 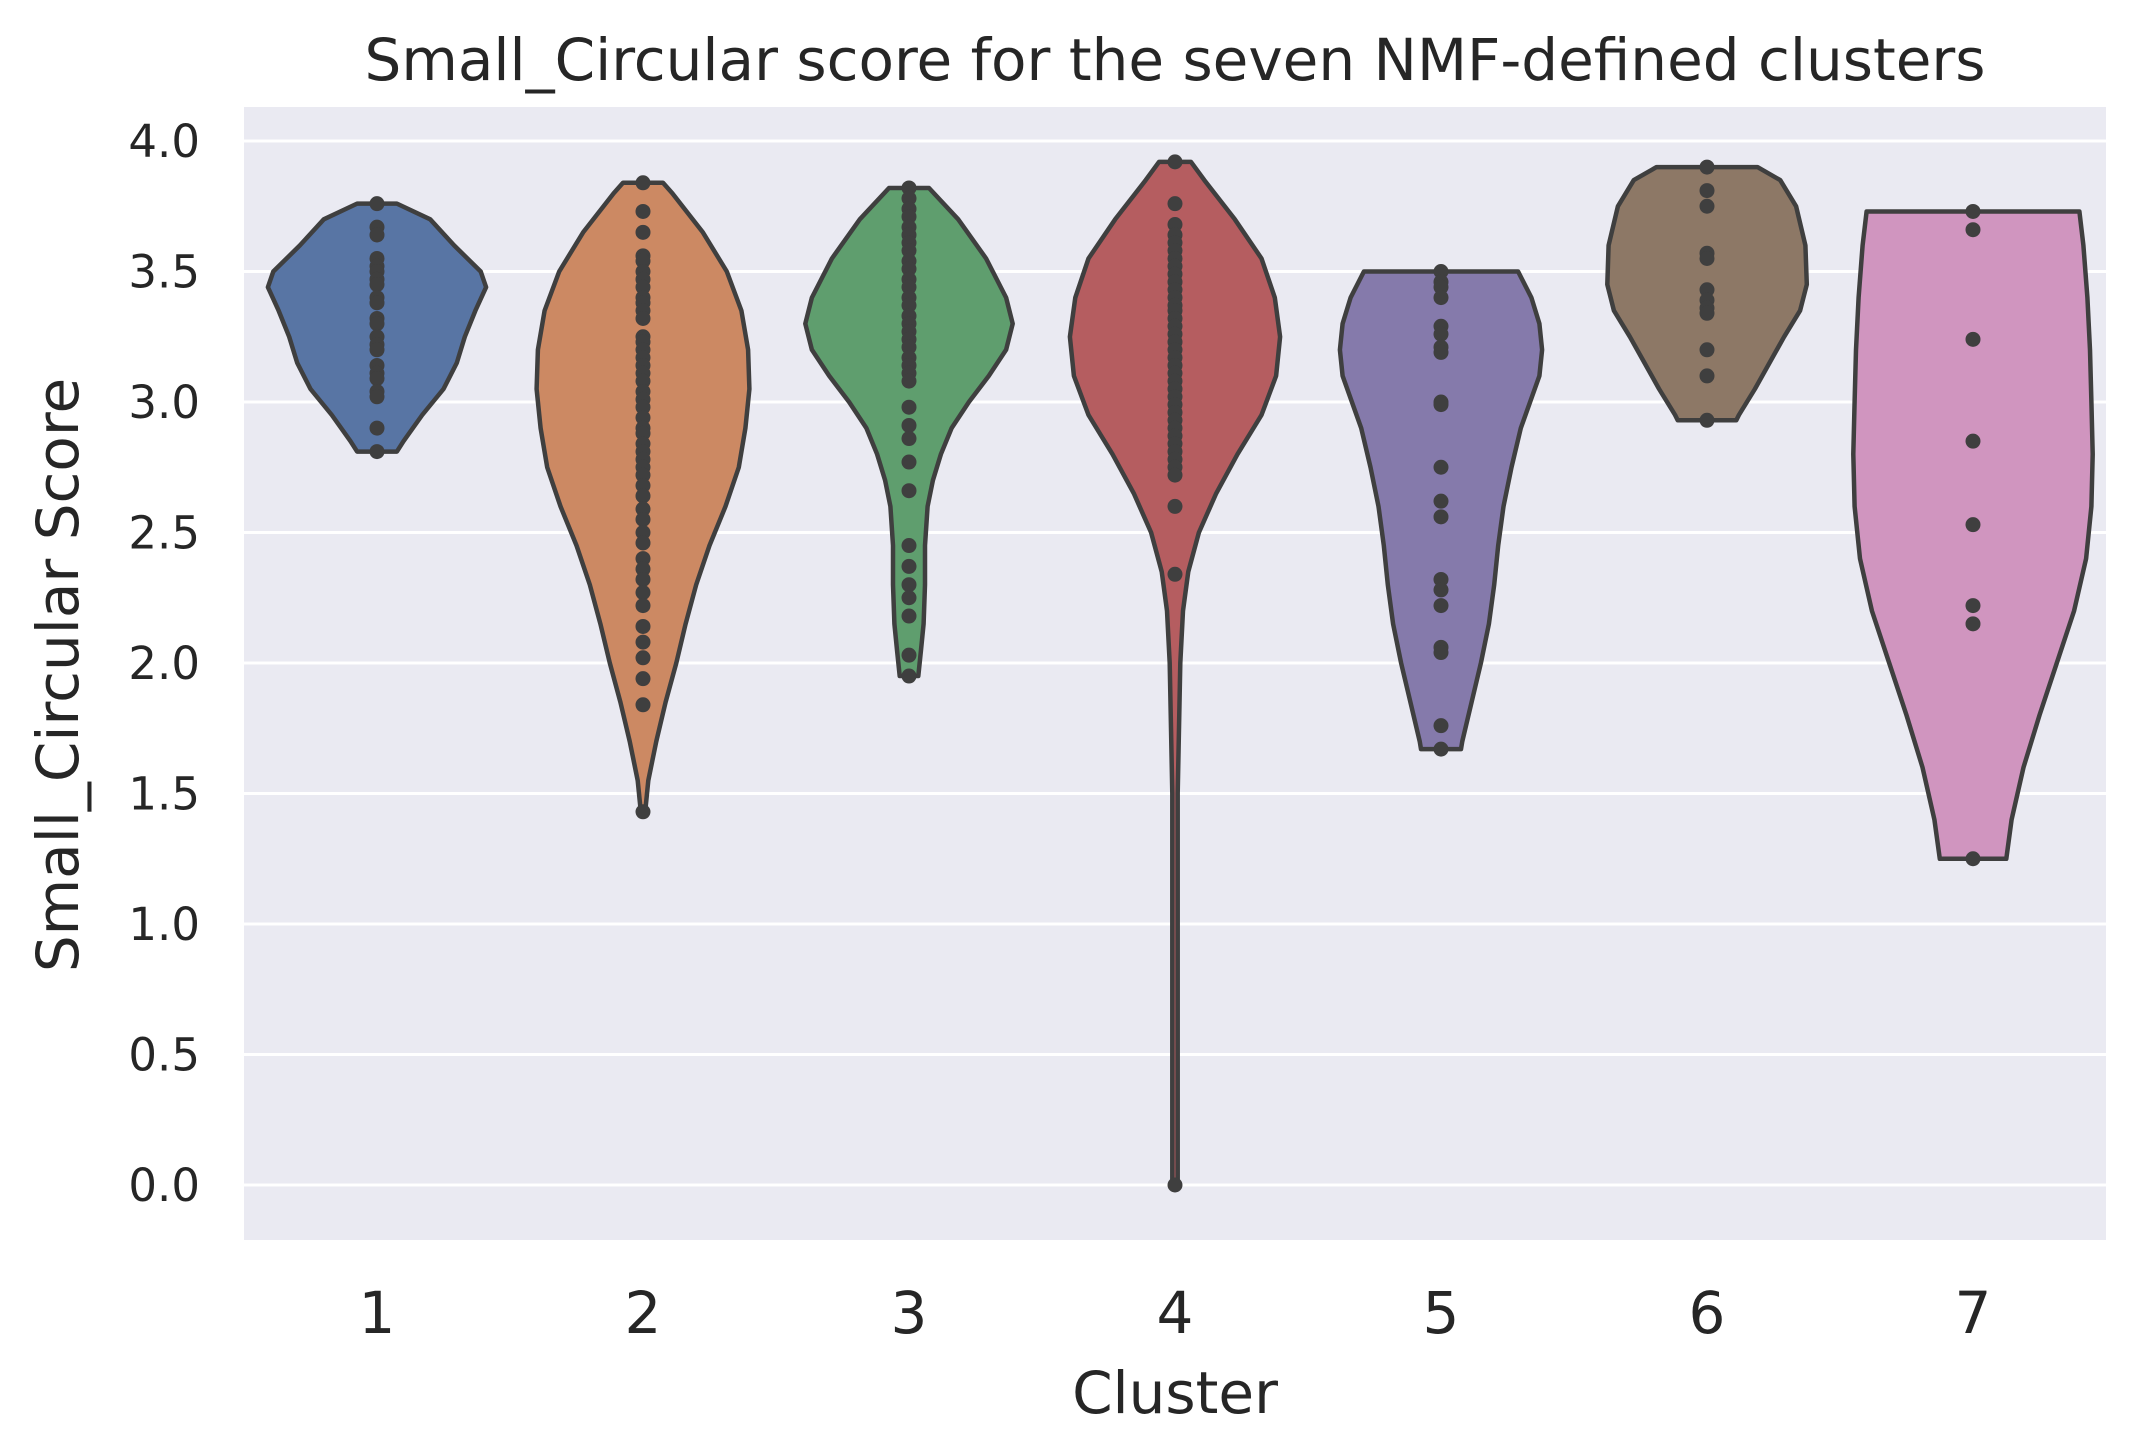 What do you see at coordinates (1707, 1313) in the screenshot?
I see `x-tick-label: 6` at bounding box center [1707, 1313].